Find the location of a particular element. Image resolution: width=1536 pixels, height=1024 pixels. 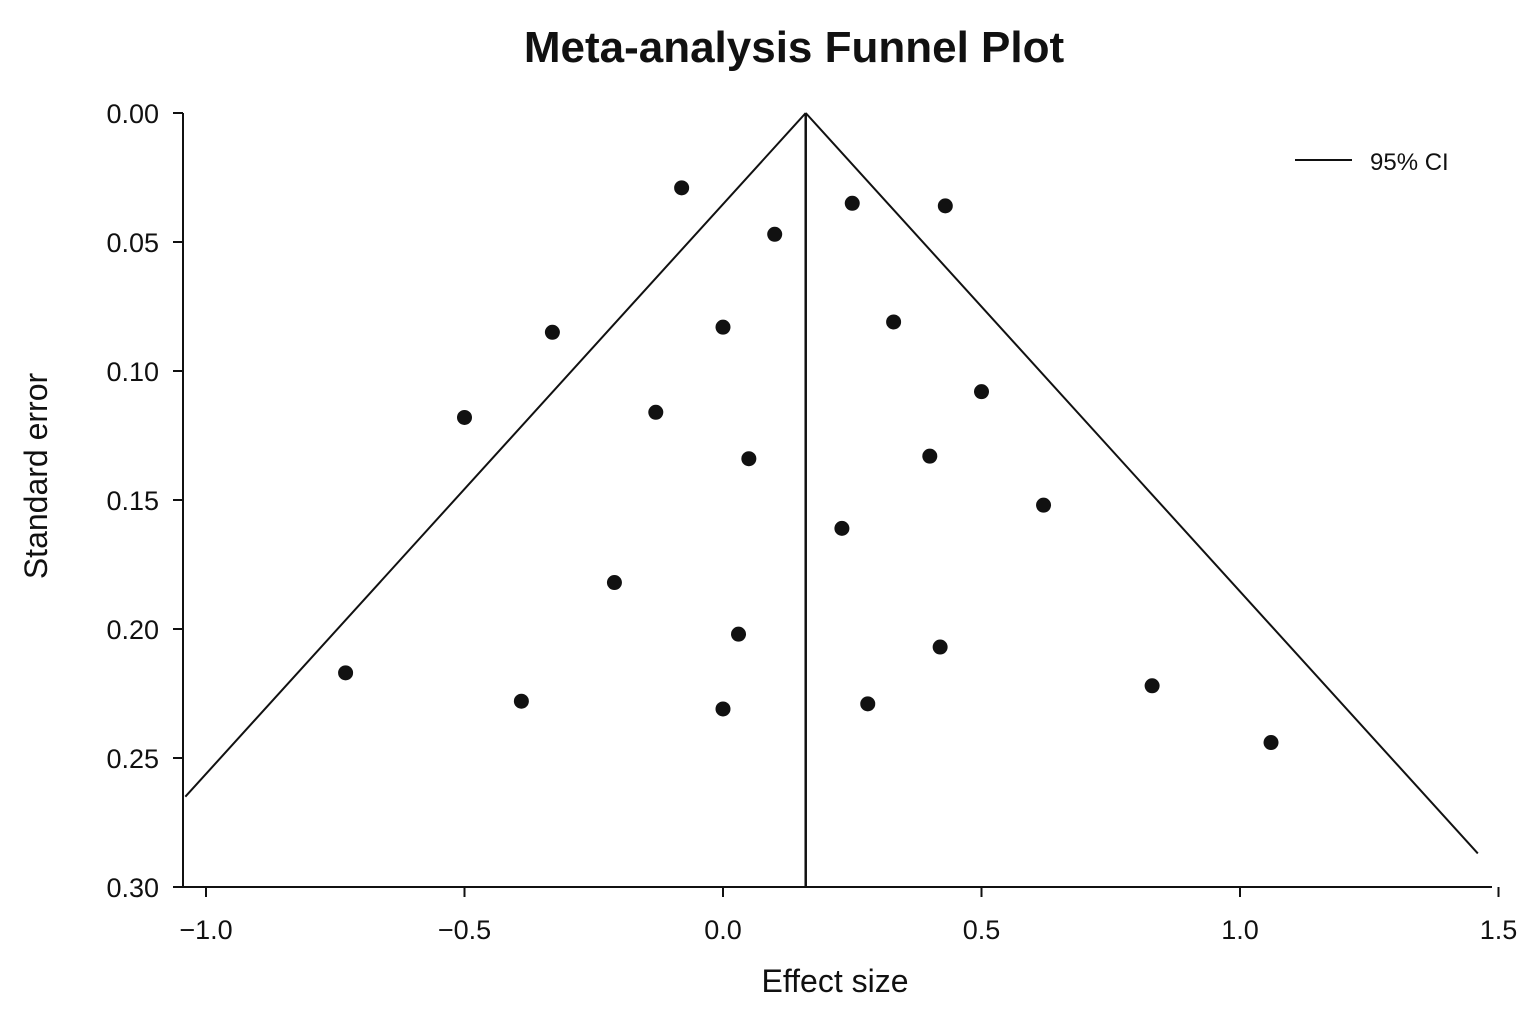

y-tick-label: 0.10 is located at coordinates (132, 372).